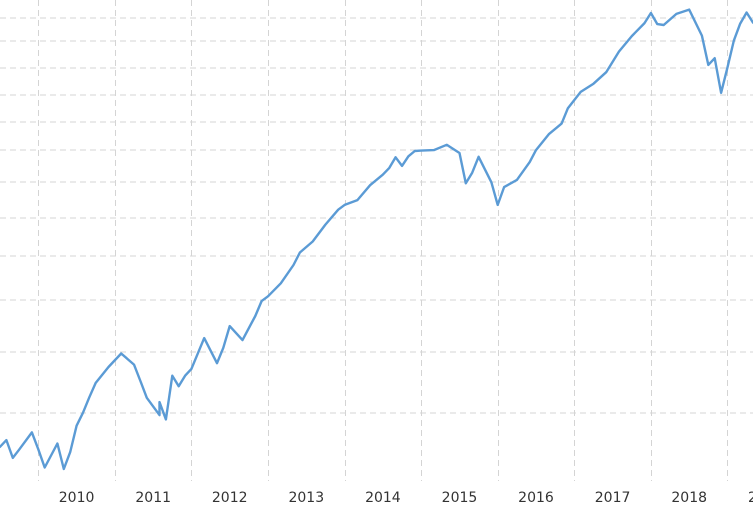 The height and width of the screenshot is (506, 753). Describe the element at coordinates (460, 498) in the screenshot. I see `x-tick-label: 2015` at that location.